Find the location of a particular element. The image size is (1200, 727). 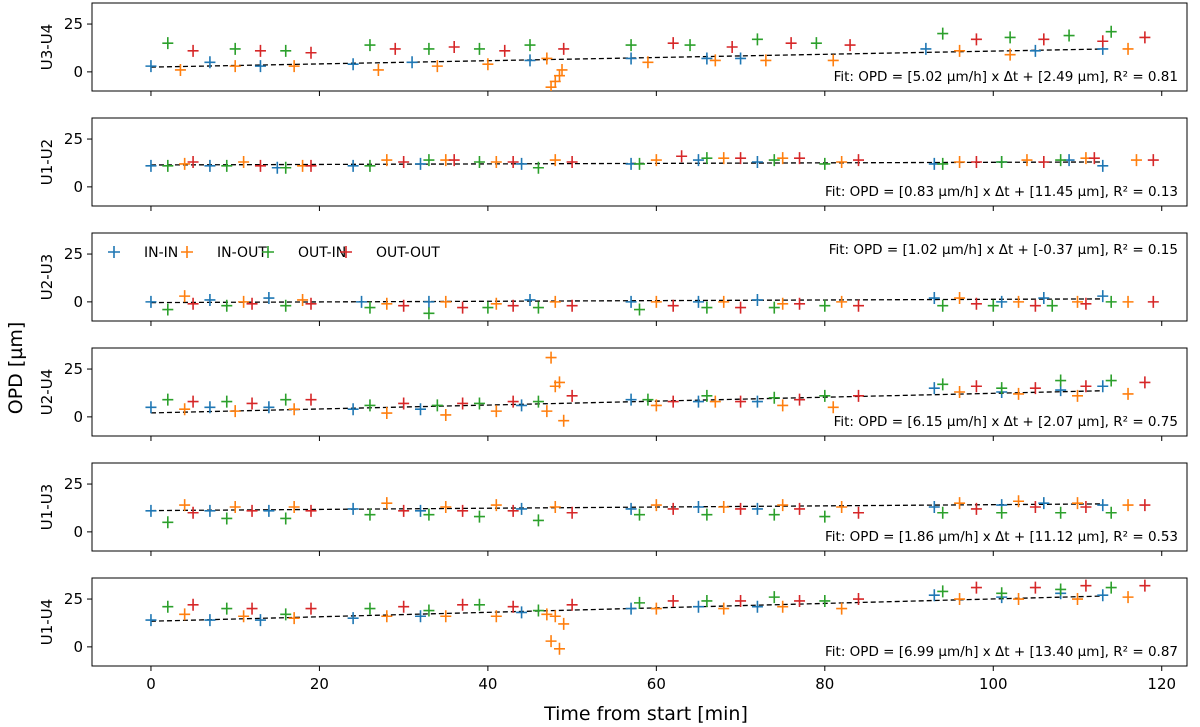

y-tick-label: 0 is located at coordinates (78, 647).